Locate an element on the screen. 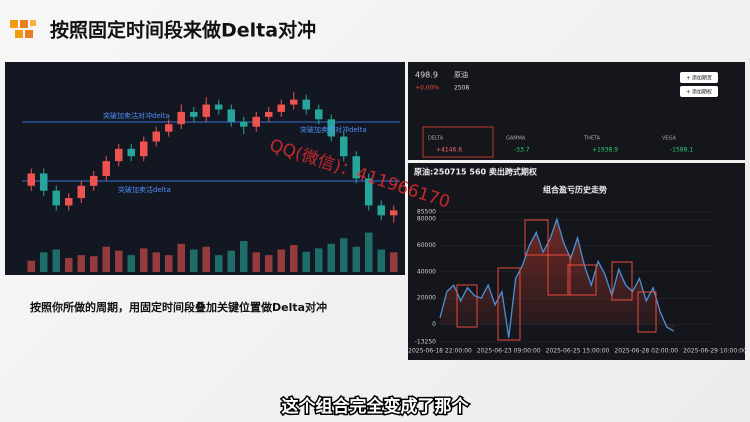 The image size is (750, 422). greek-name: VEGA is located at coordinates (669, 139).